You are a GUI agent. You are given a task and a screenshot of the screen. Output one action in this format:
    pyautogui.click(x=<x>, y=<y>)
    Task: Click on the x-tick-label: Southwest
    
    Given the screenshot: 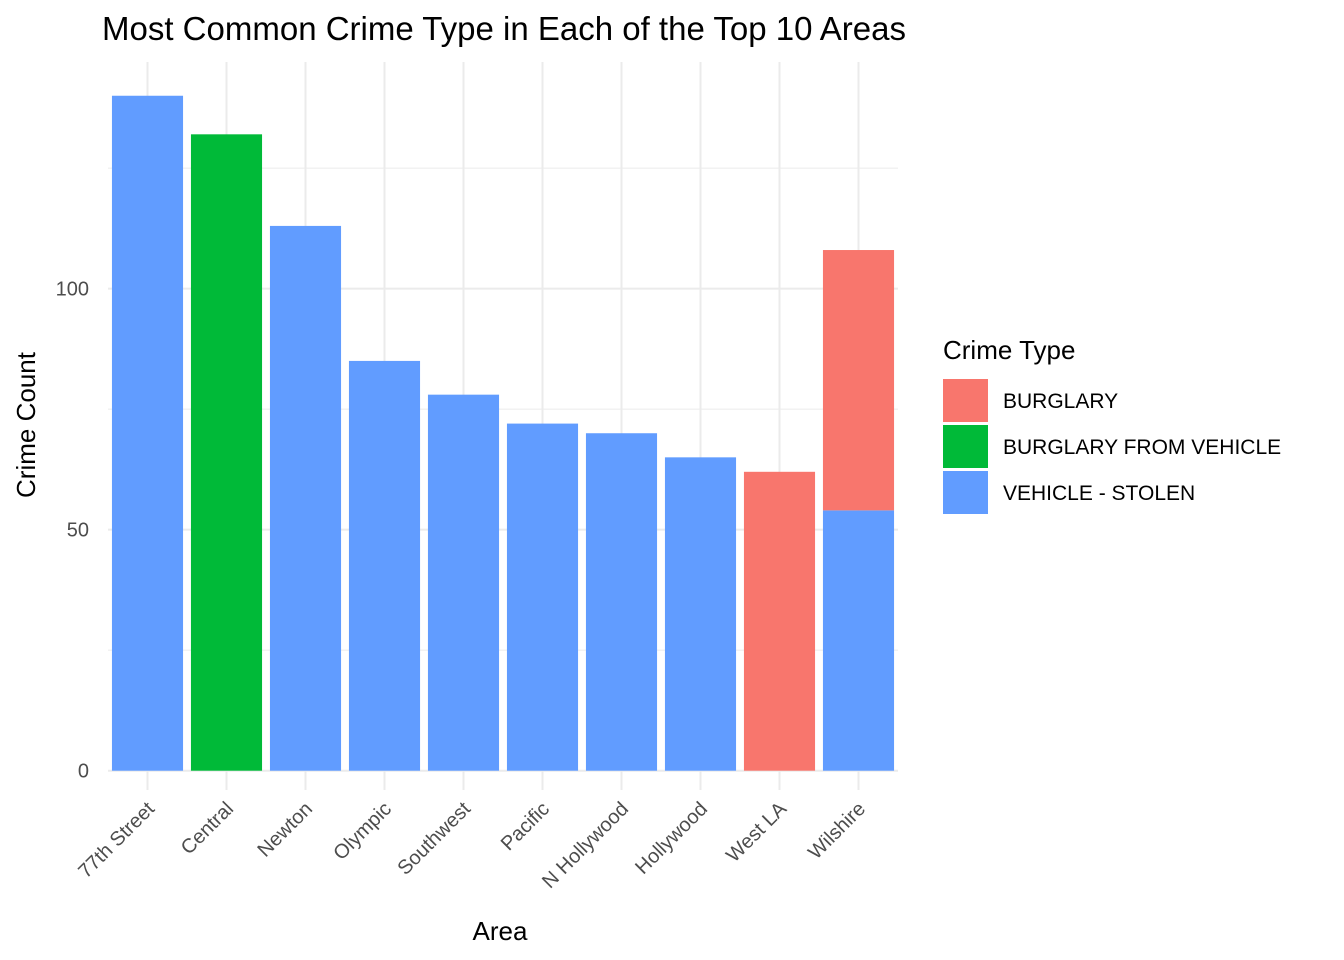 What is the action you would take?
    pyautogui.click(x=434, y=839)
    